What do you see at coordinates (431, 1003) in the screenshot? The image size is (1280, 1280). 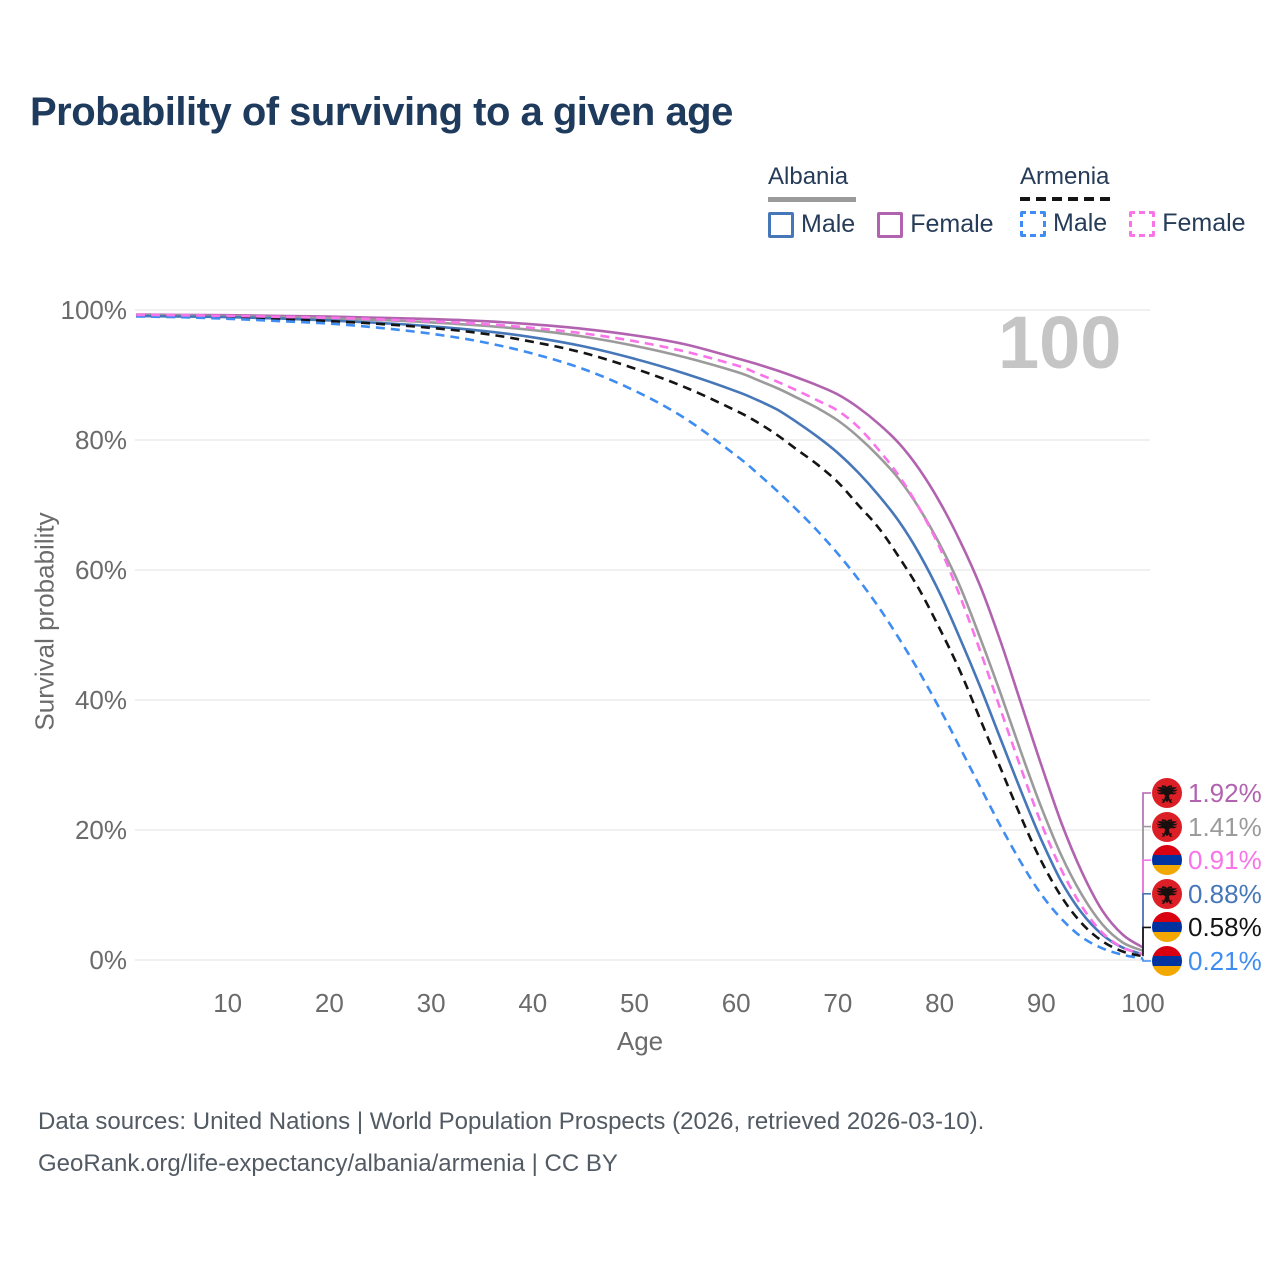 I see `x-tick-label: 30` at bounding box center [431, 1003].